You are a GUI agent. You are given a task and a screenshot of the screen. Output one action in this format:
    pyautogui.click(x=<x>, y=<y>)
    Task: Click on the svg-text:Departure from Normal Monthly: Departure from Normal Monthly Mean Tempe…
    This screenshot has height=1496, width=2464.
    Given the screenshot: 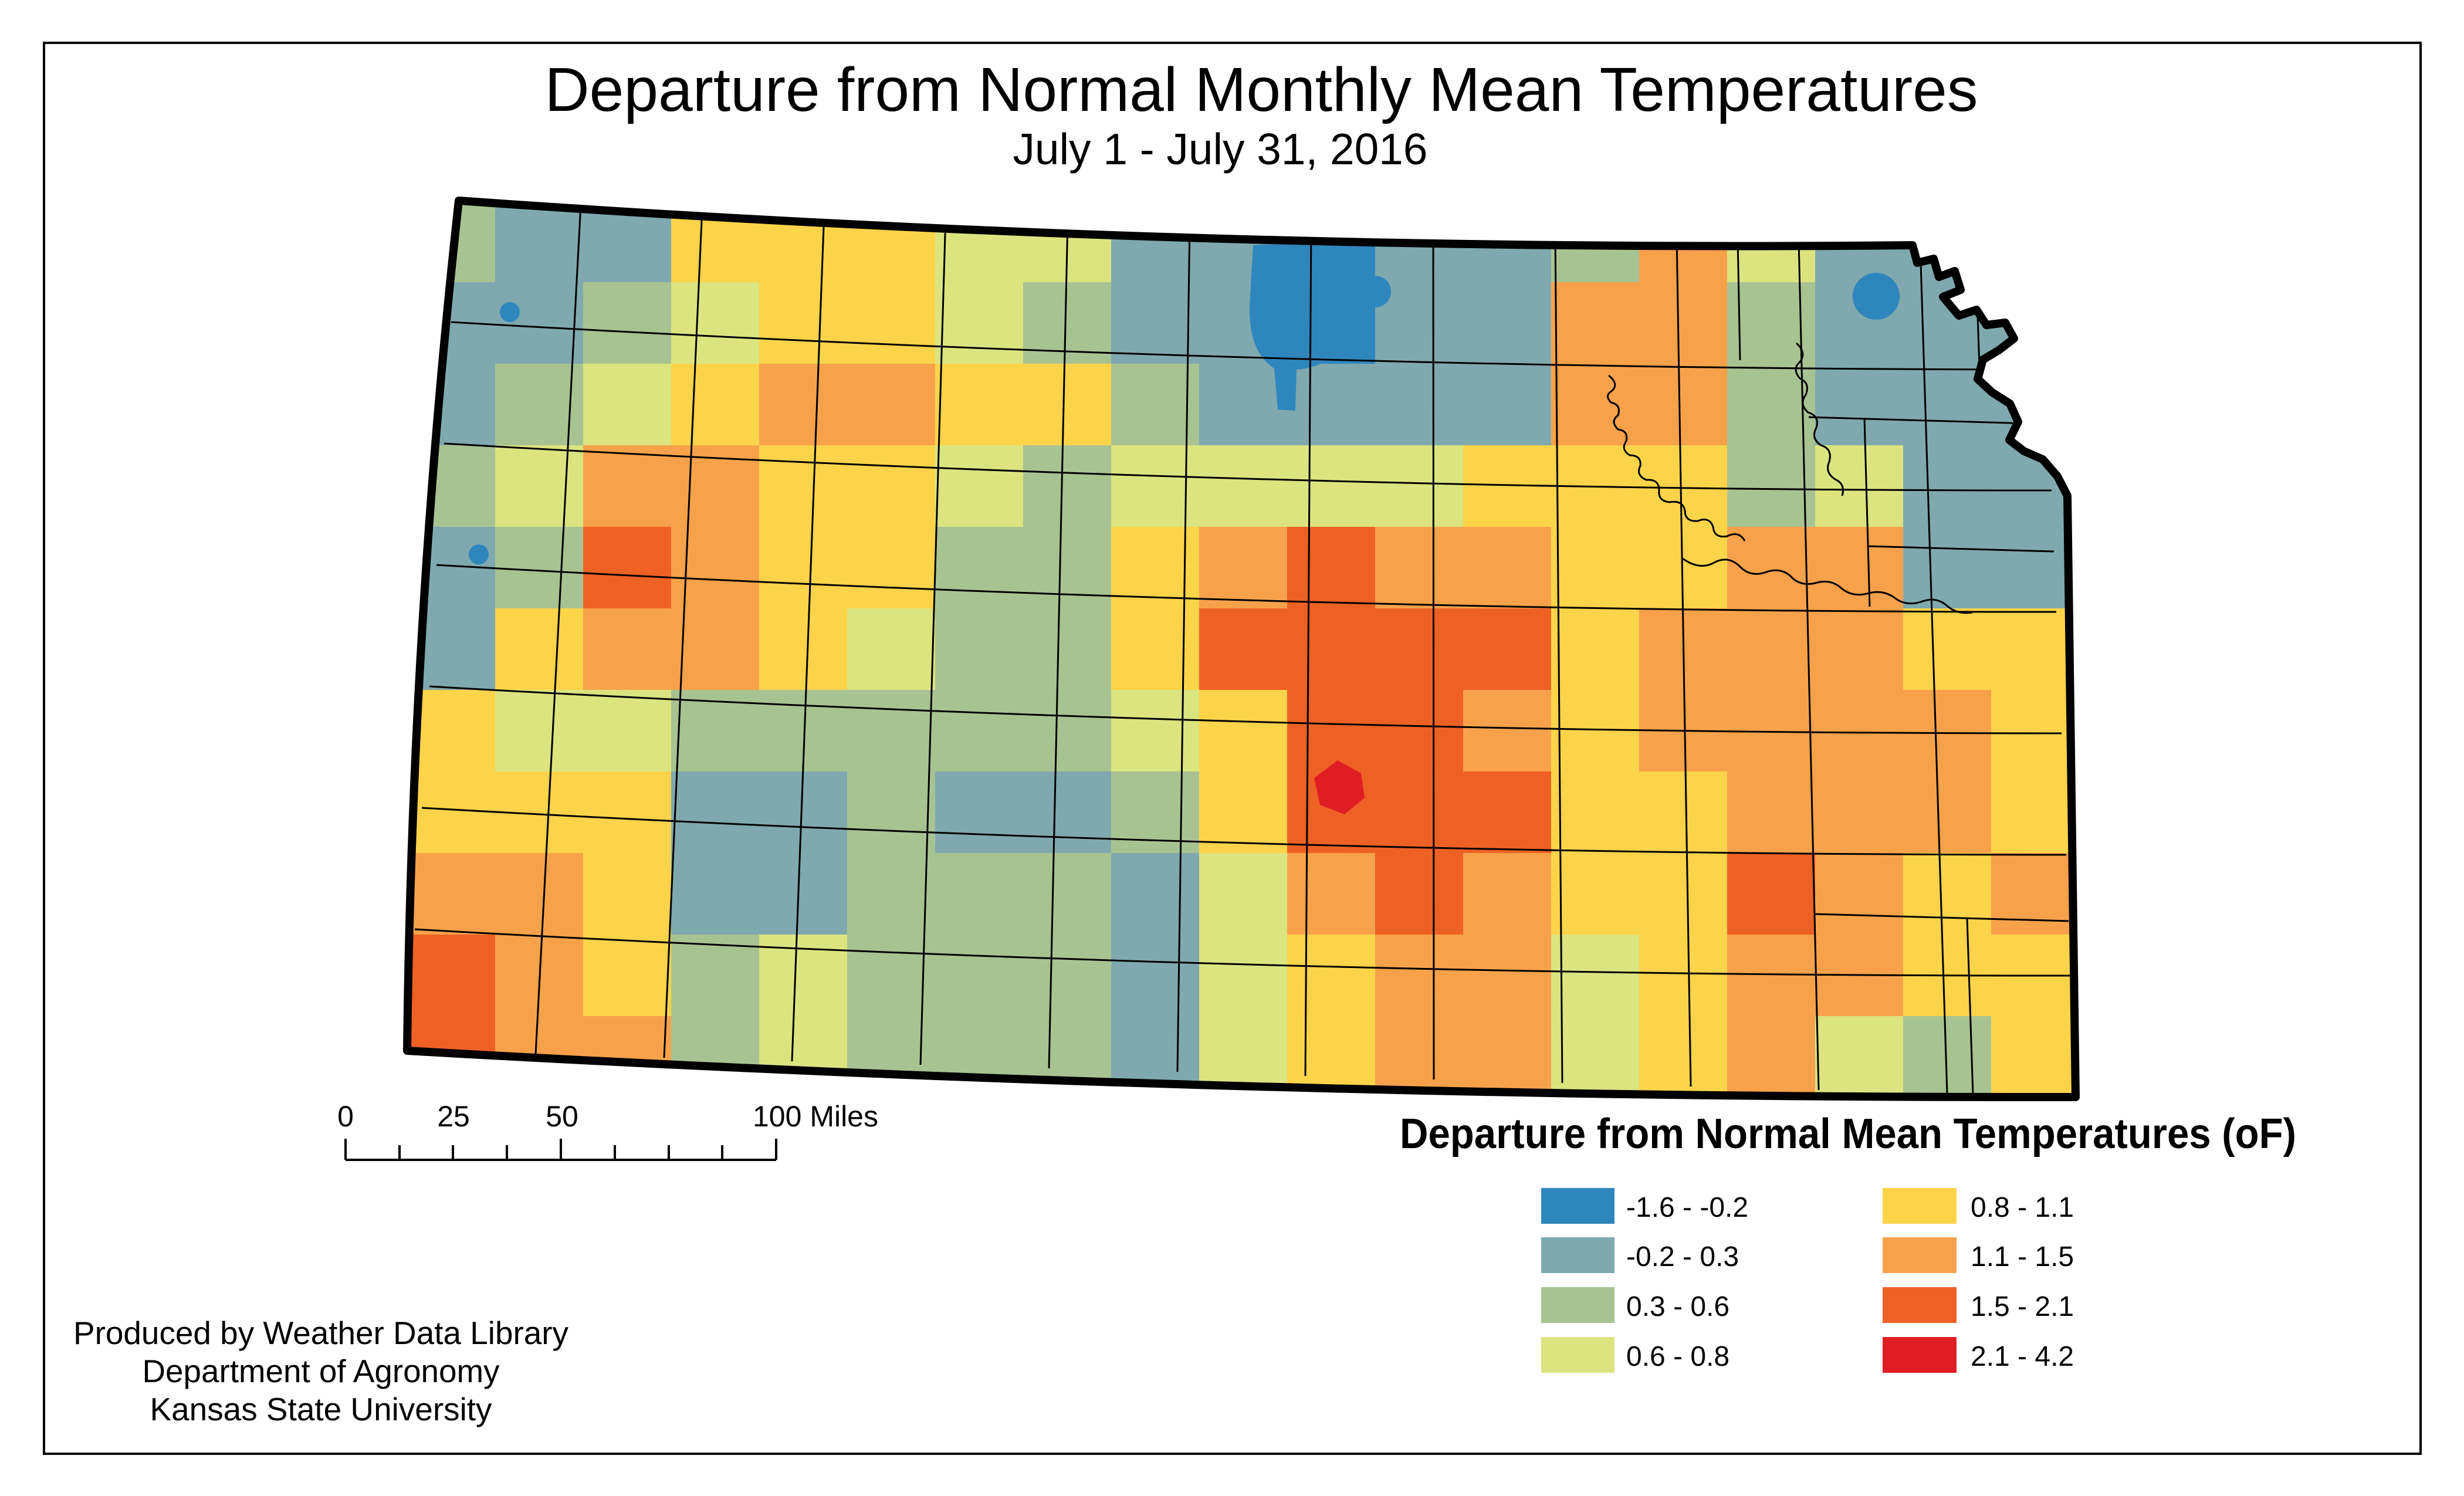 What is the action you would take?
    pyautogui.click(x=1261, y=89)
    